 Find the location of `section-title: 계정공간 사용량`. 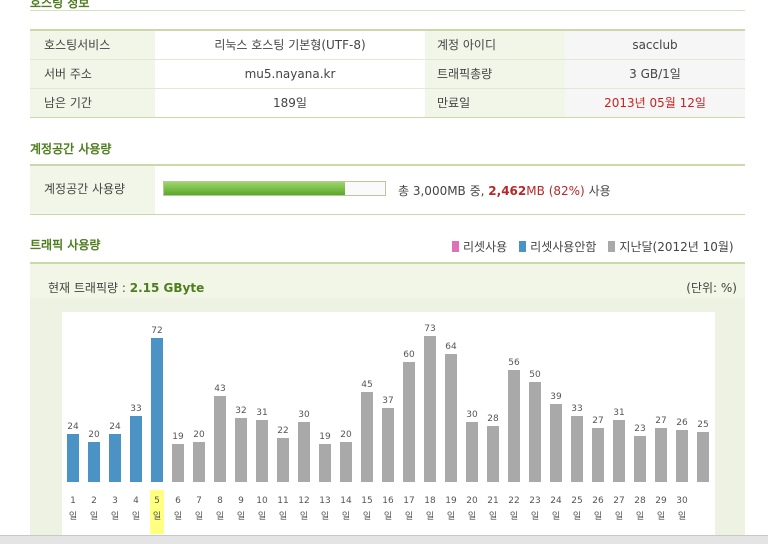

section-title: 계정공간 사용량 is located at coordinates (71, 149).